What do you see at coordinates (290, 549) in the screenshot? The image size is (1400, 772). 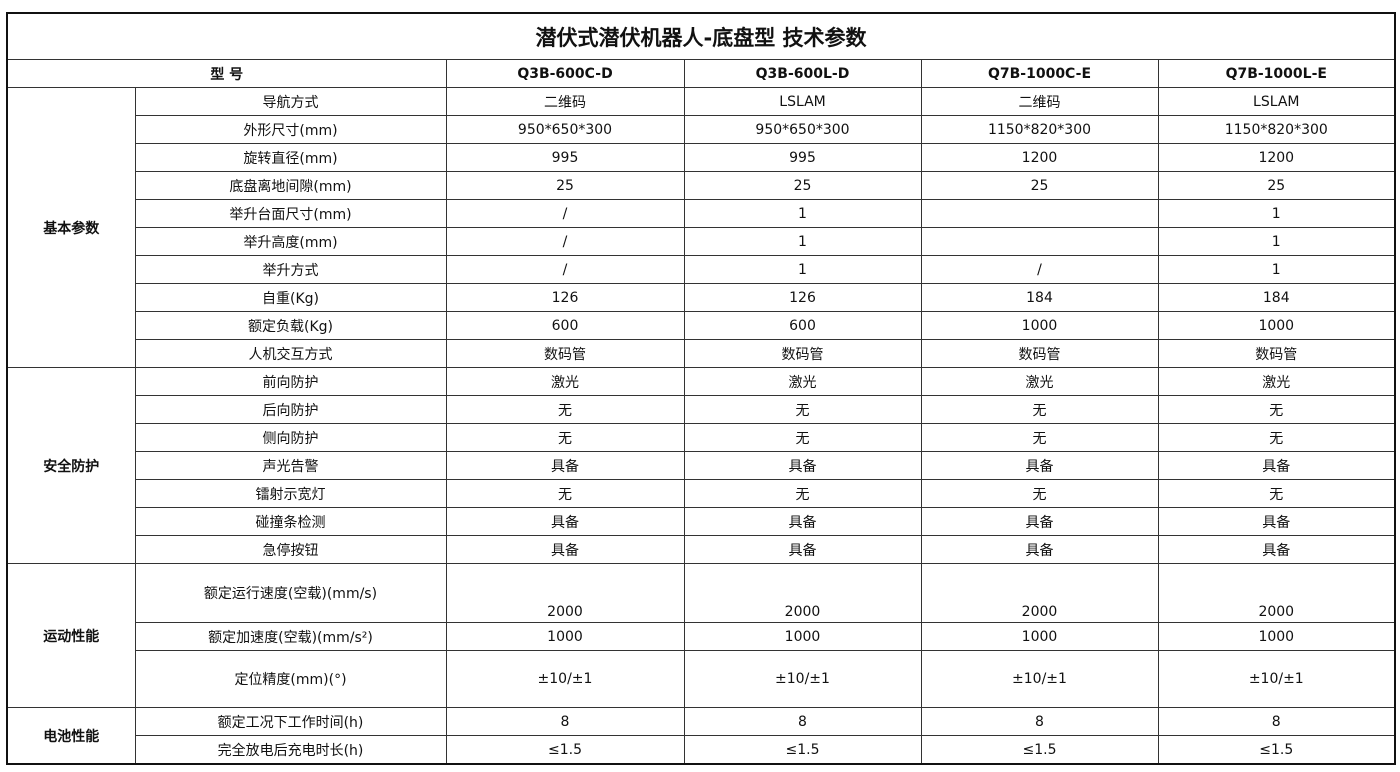 I see `param-label: 急停按钮` at bounding box center [290, 549].